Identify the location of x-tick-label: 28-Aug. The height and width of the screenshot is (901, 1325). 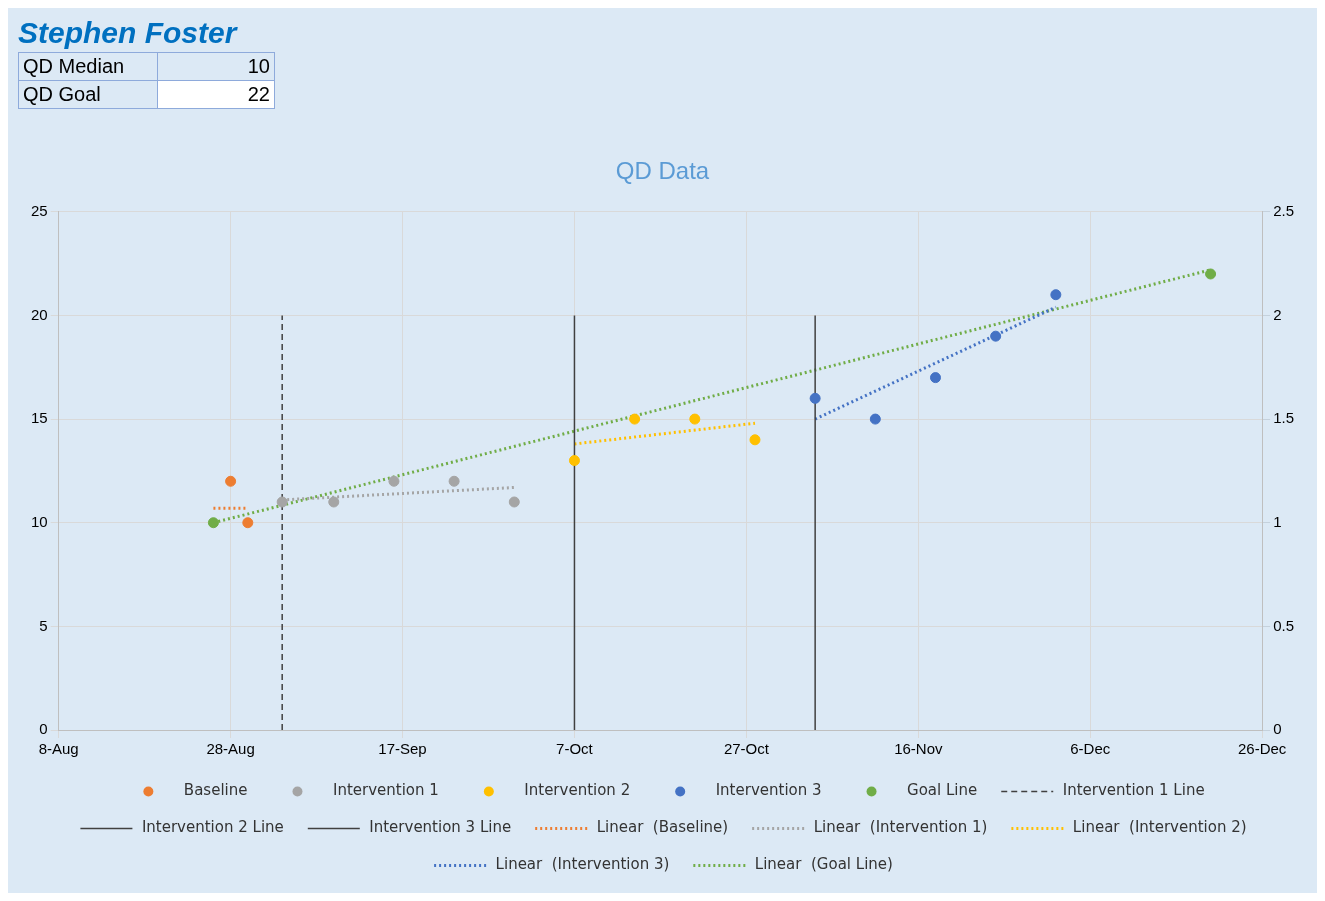
(230, 749).